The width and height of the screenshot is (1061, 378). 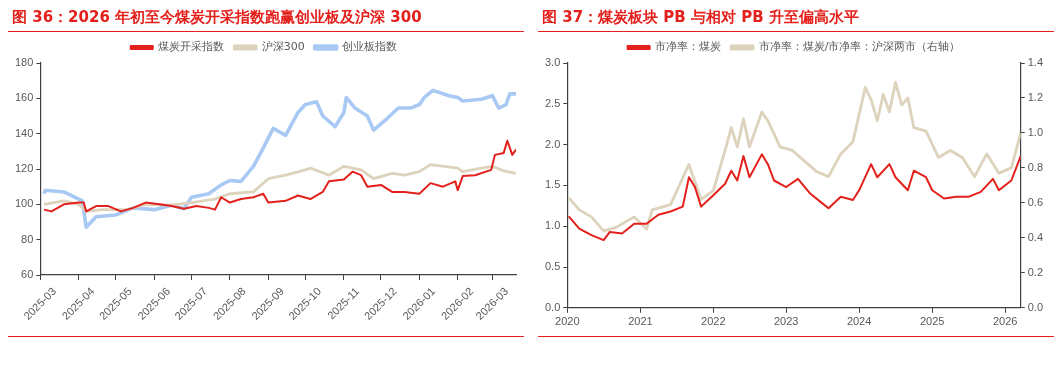 I want to click on x-tick-label: 2024, so click(x=859, y=321).